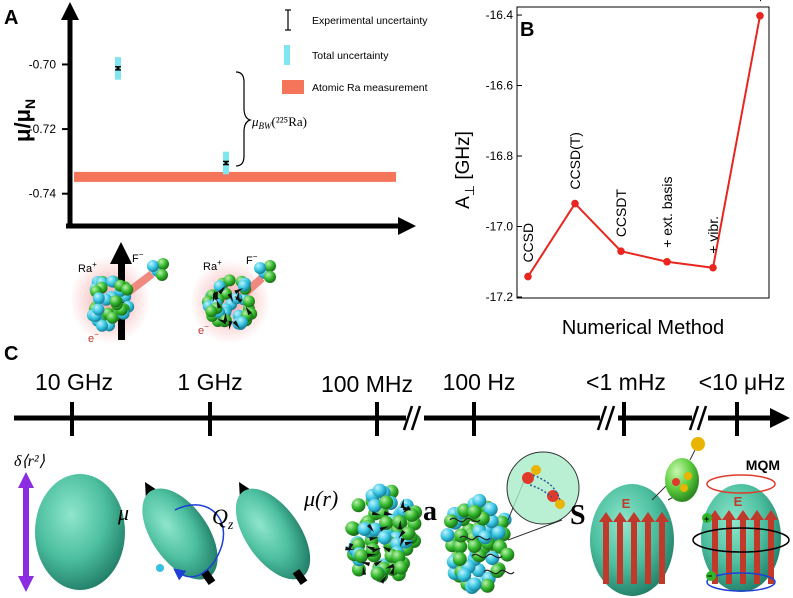  I want to click on legend-atomic: Atomic Ra measurement, so click(355, 87).